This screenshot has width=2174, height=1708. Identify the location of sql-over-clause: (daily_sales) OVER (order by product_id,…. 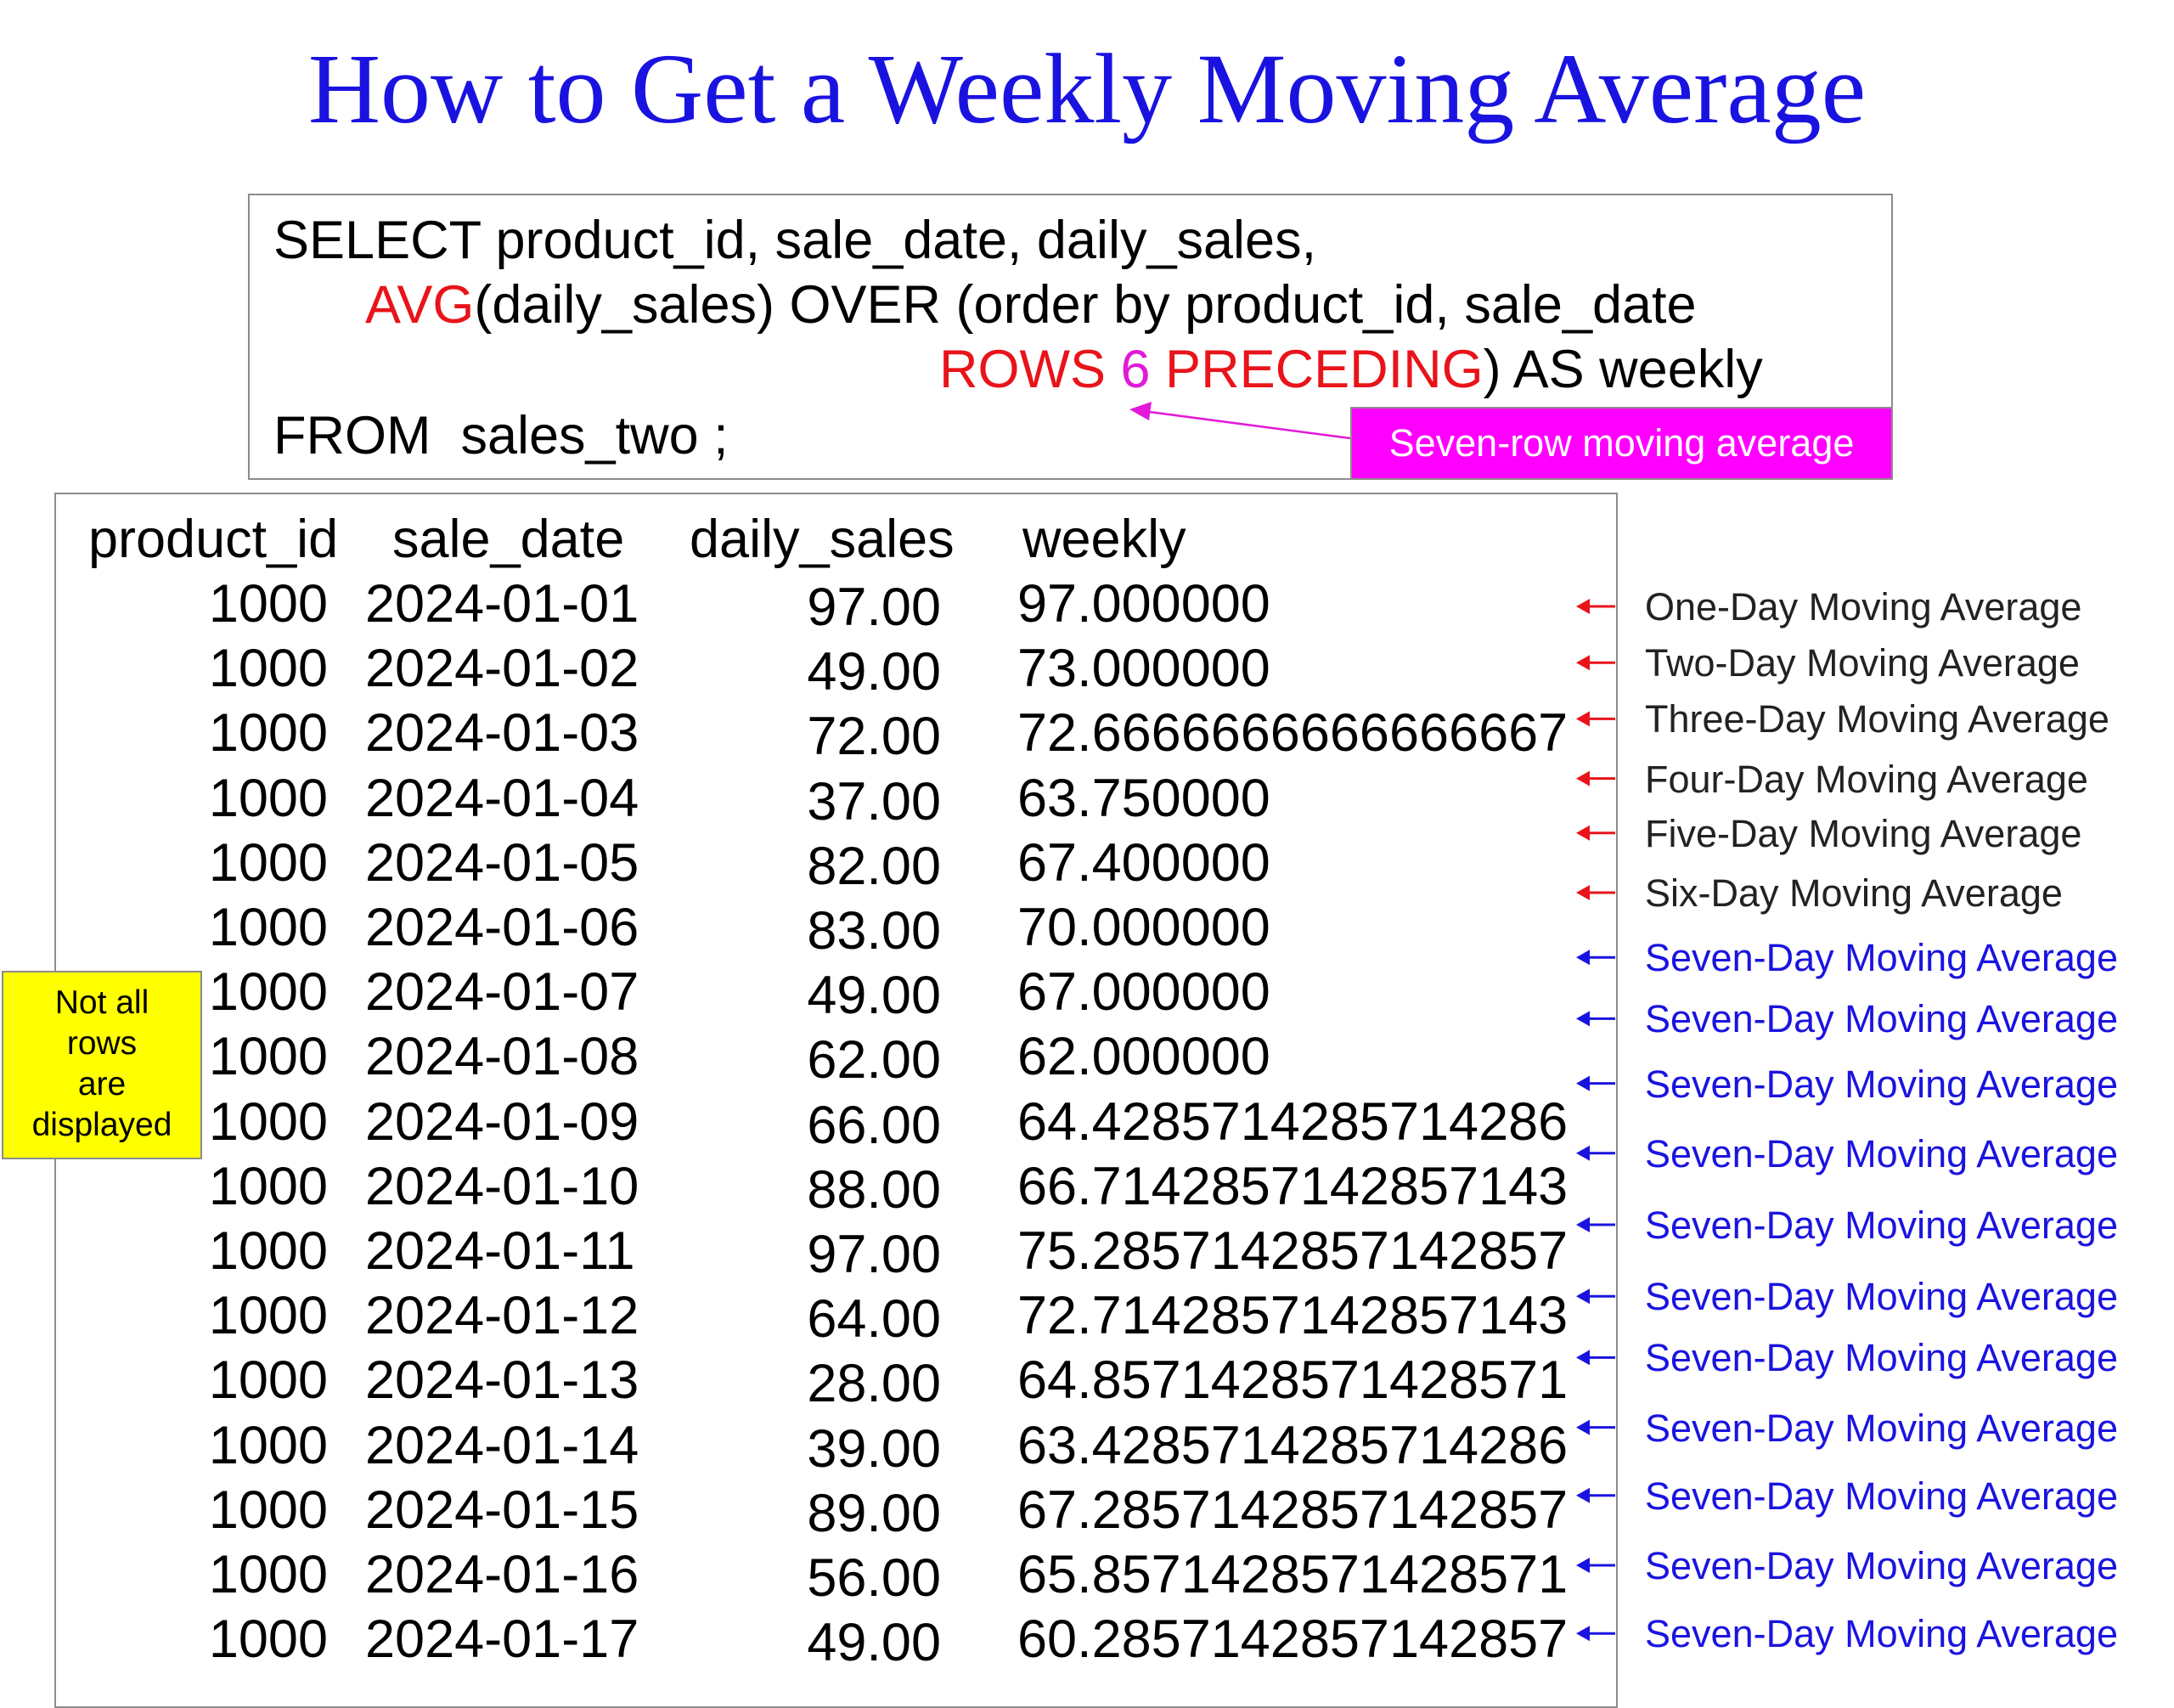
(1085, 305).